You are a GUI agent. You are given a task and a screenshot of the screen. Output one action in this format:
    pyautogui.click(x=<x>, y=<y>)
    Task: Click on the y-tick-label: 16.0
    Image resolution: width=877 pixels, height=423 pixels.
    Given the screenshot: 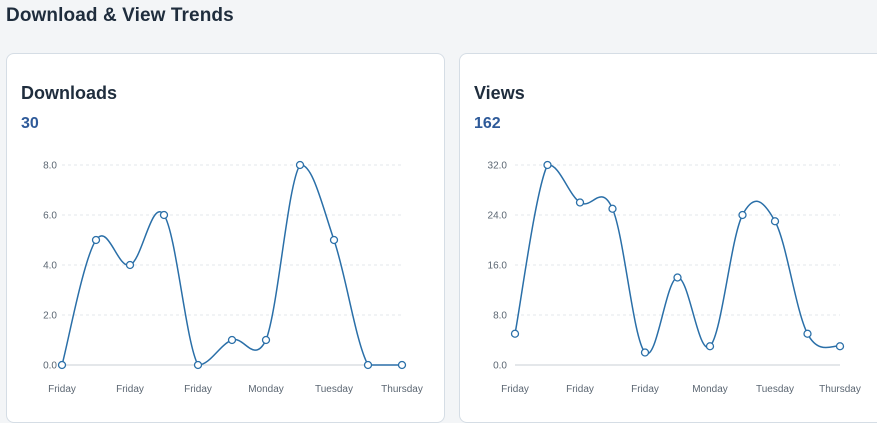 What is the action you would take?
    pyautogui.click(x=498, y=266)
    